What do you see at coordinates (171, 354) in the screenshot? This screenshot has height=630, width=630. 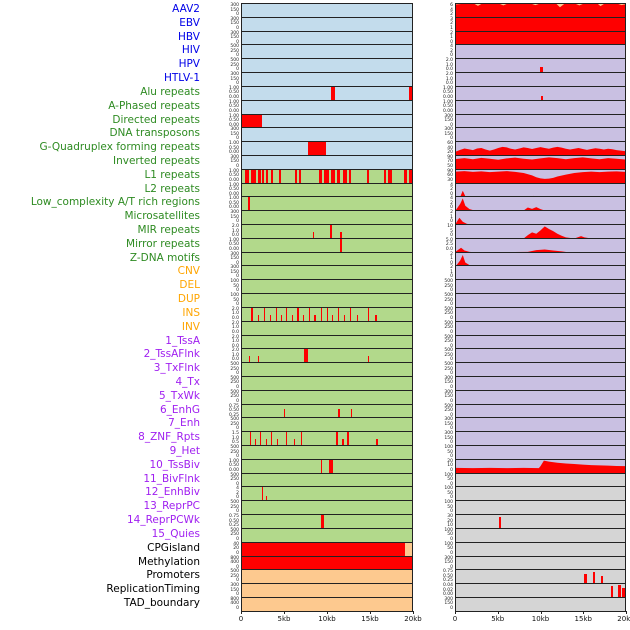 I see `track-label: 2_TssAFlnk` at bounding box center [171, 354].